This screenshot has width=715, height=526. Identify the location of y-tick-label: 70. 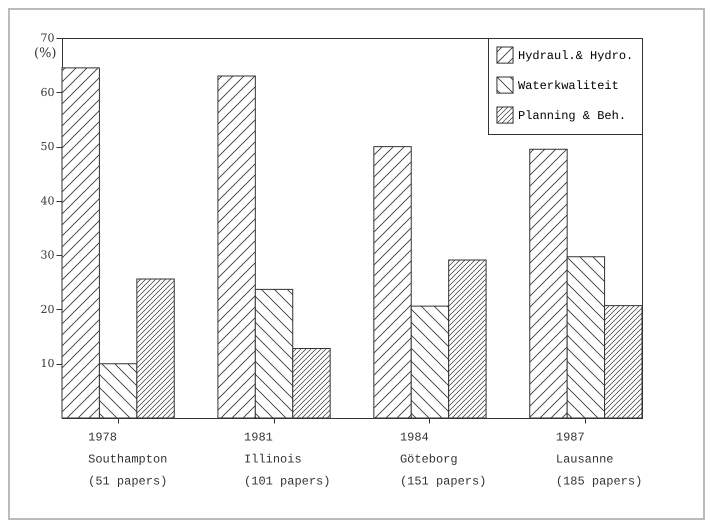
(47, 38).